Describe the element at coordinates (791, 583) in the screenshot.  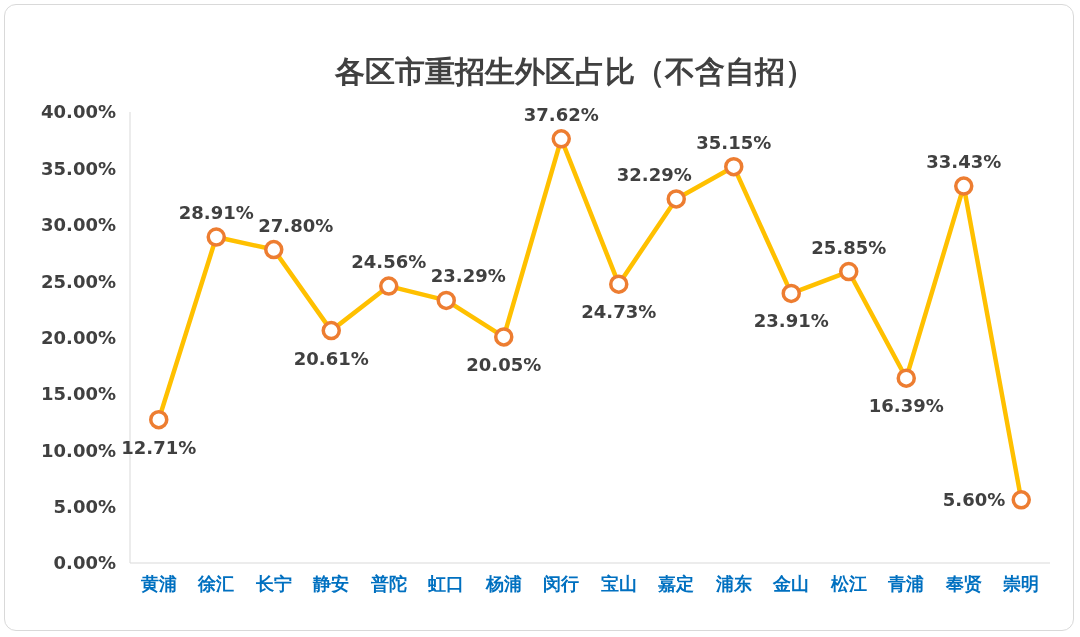
I see `x-tick-label: 金山` at that location.